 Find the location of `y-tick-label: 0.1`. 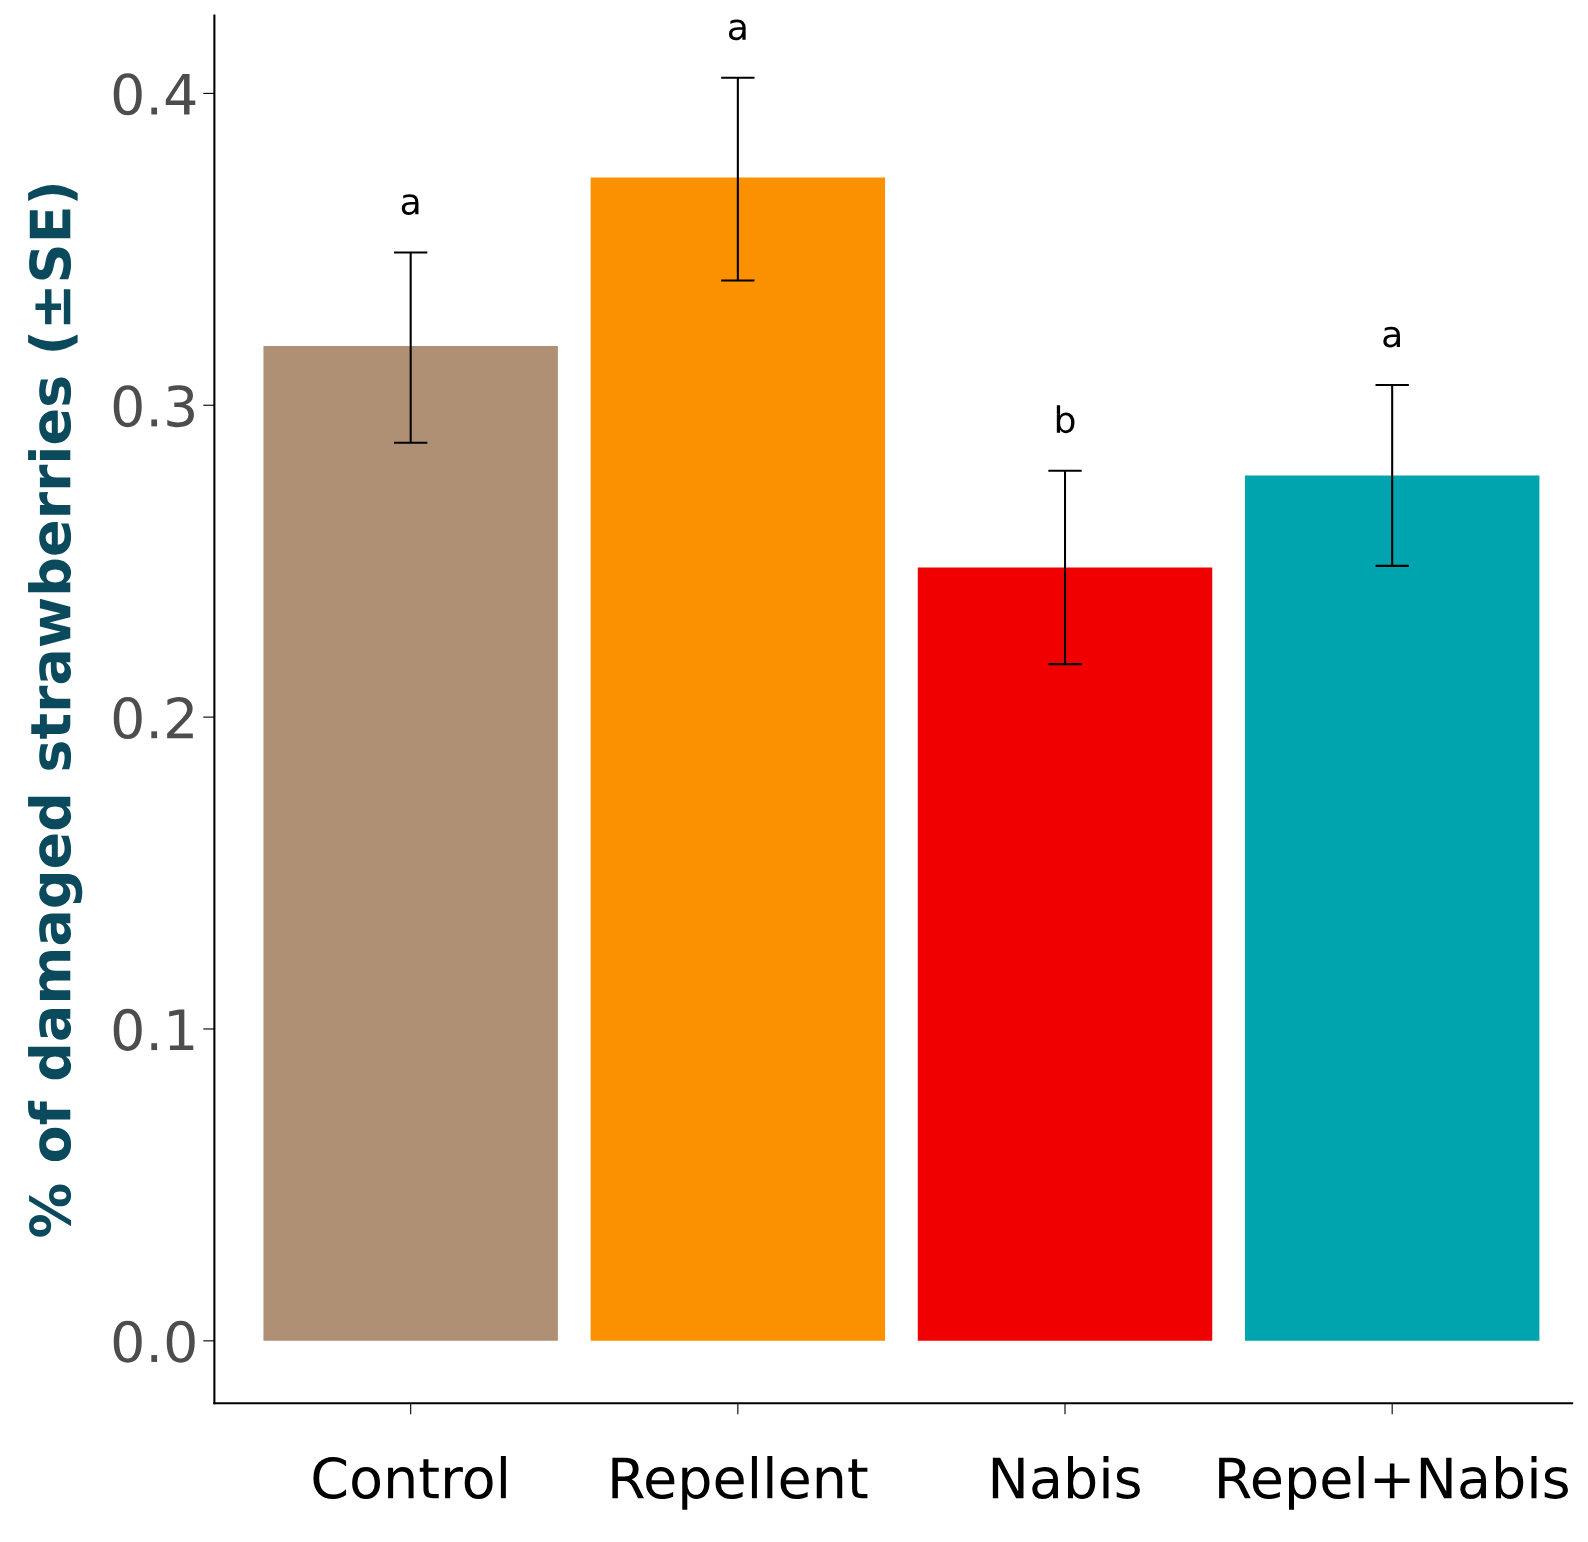

y-tick-label: 0.1 is located at coordinates (153, 1029).